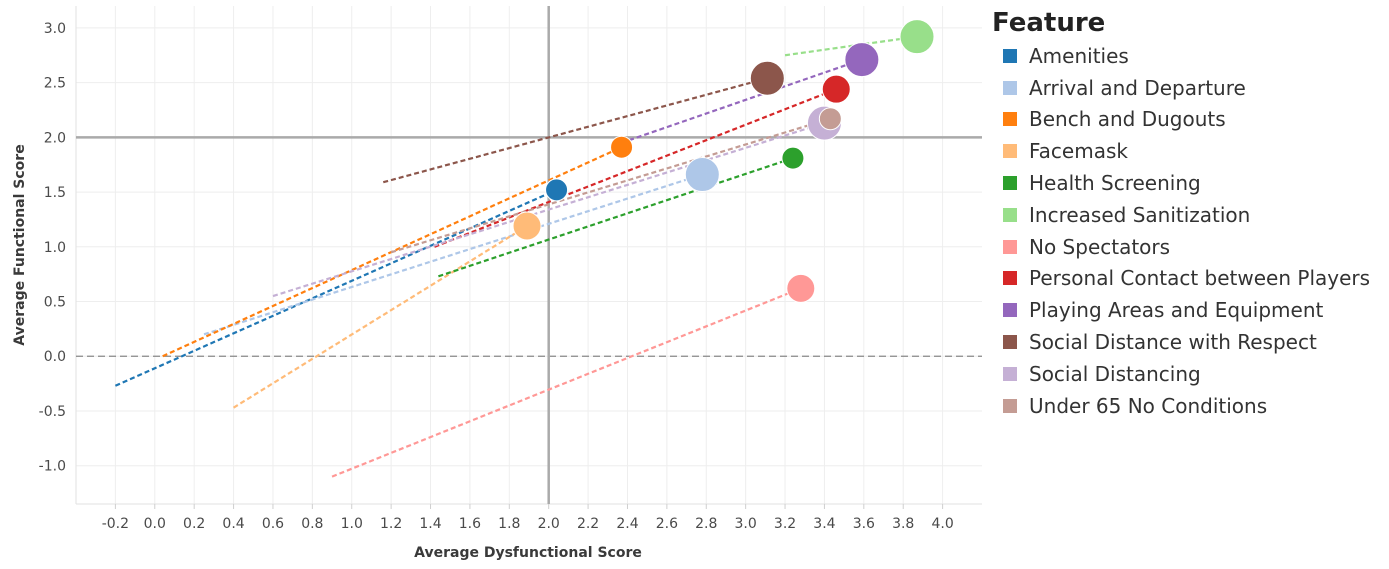 The width and height of the screenshot is (1389, 569). I want to click on x-tick-label: 3.4, so click(824, 524).